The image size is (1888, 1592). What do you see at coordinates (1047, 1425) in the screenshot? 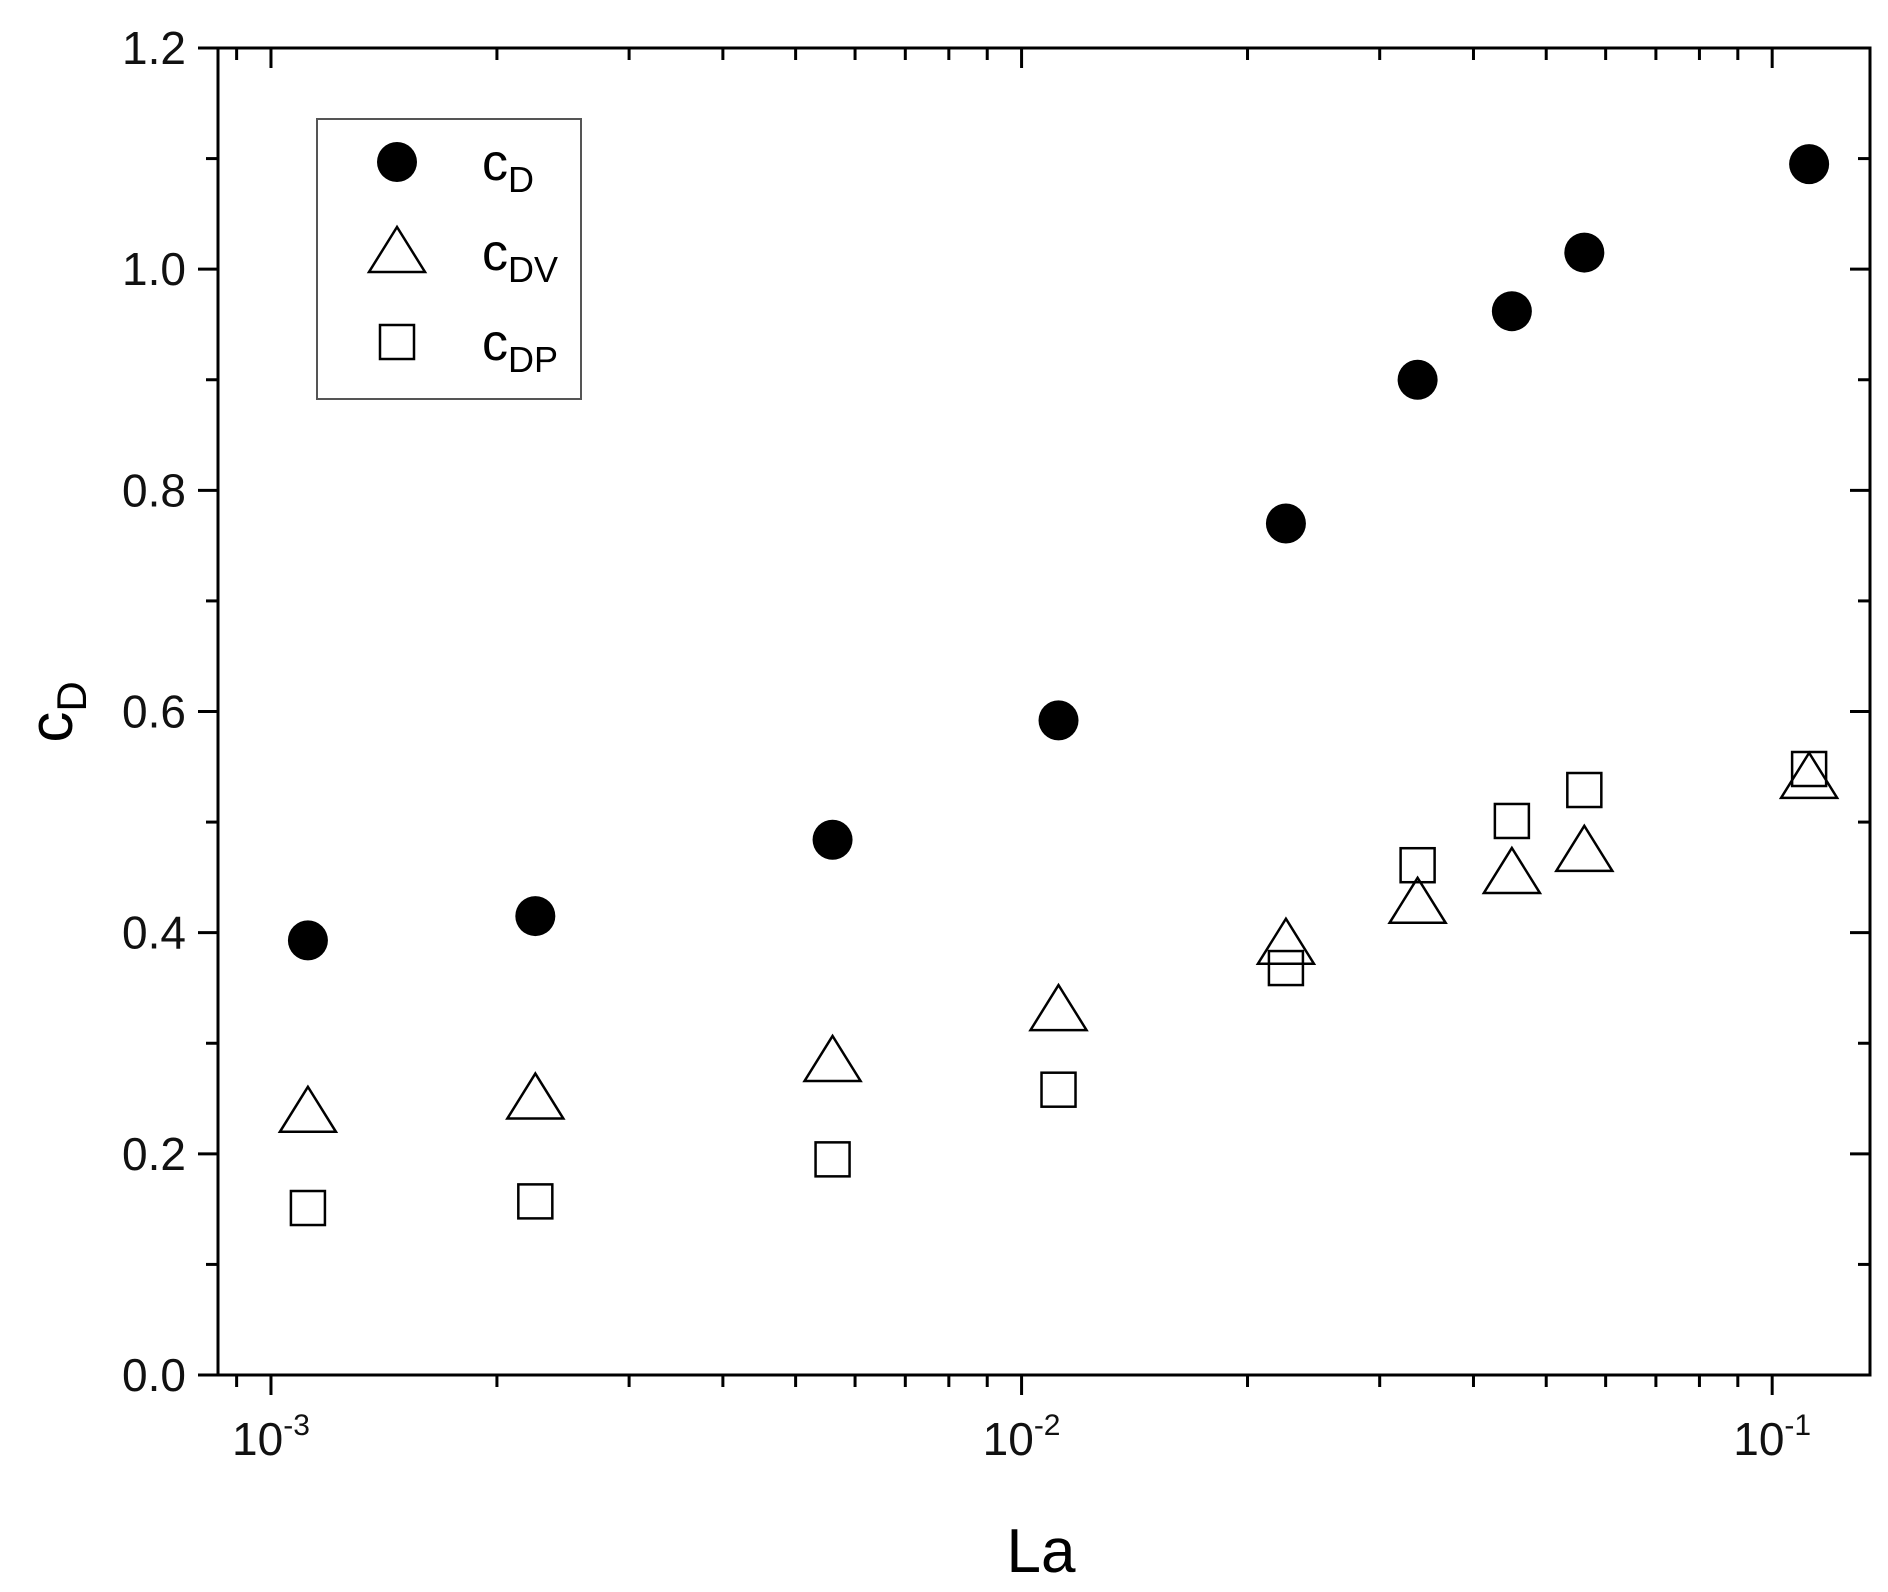
I see `x-tick-label-exponent: -2` at bounding box center [1047, 1425].